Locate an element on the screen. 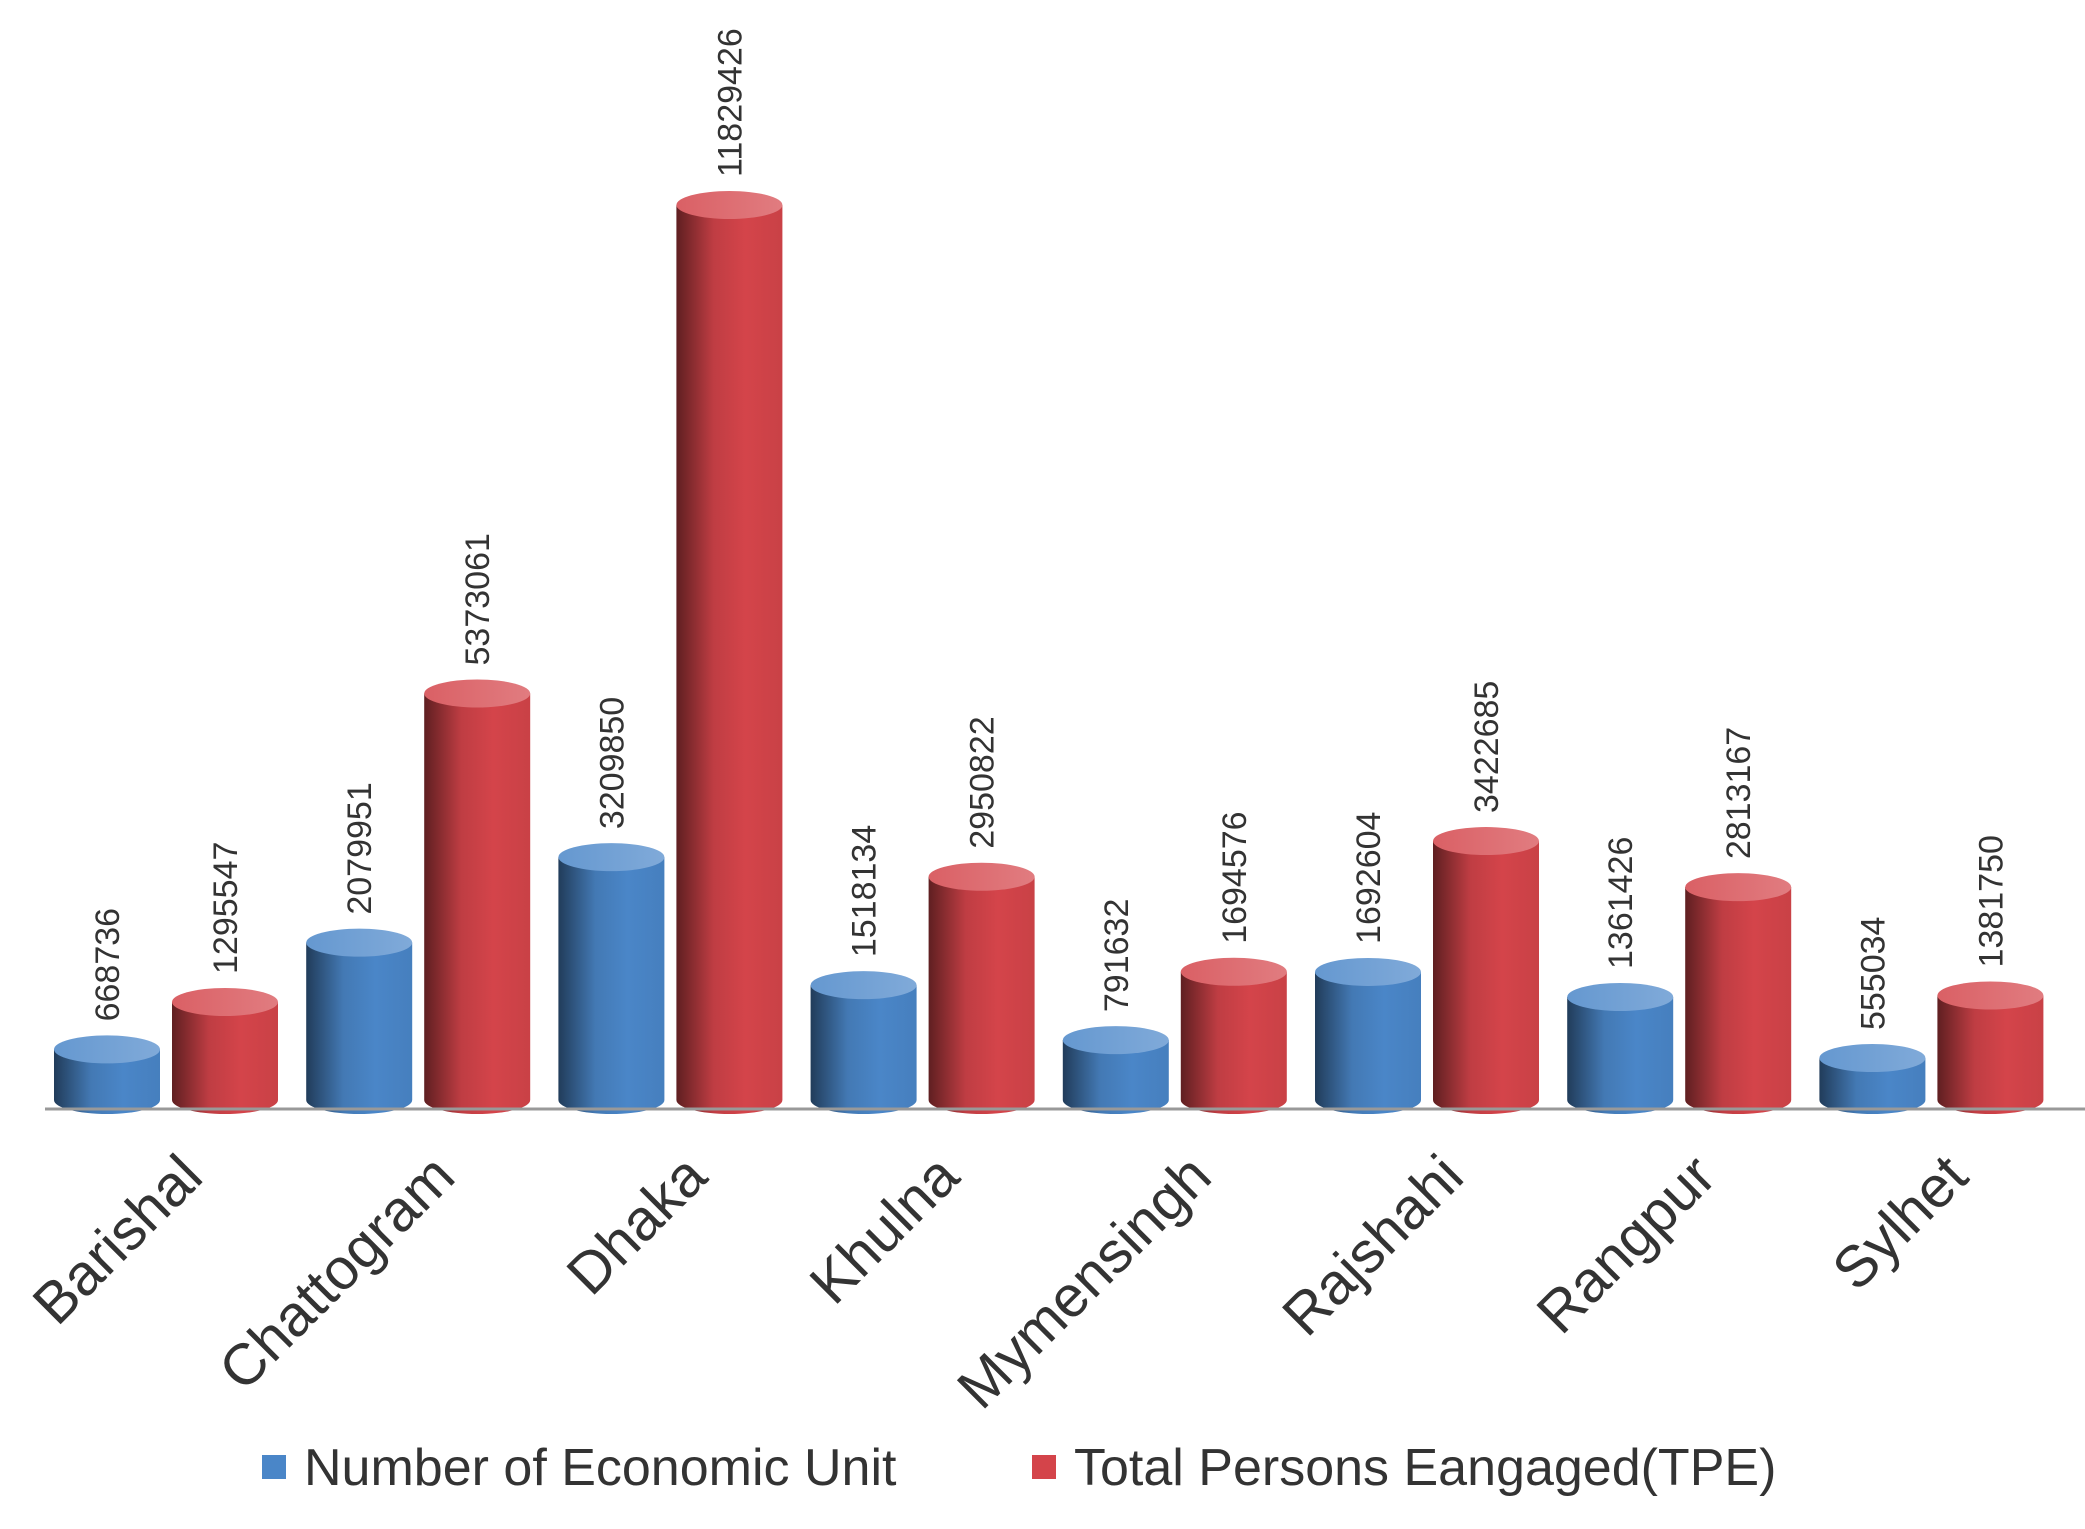 The image size is (2085, 1529). value-label: 1361426 is located at coordinates (1621, 903).